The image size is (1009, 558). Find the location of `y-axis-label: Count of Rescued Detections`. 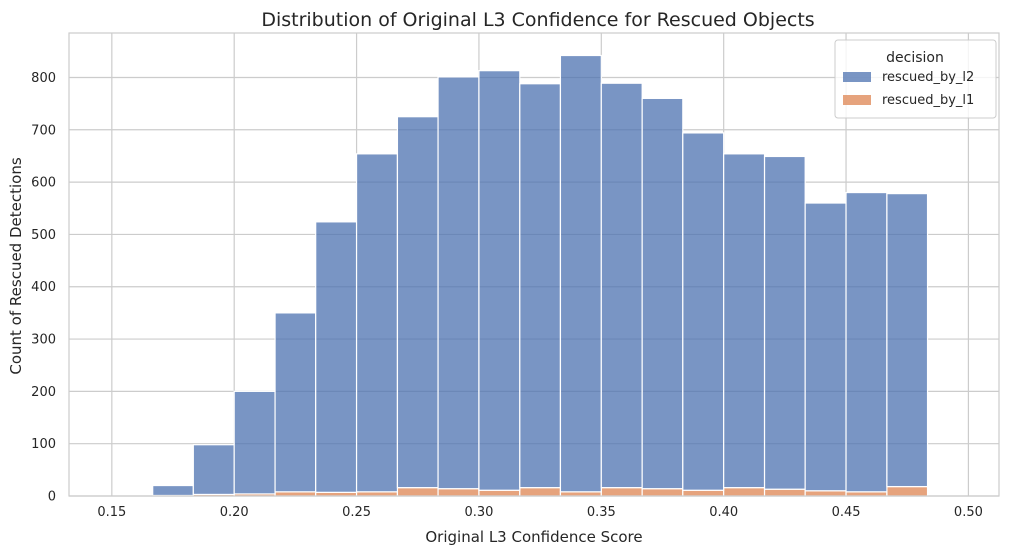

y-axis-label: Count of Rescued Detections is located at coordinates (16, 265).